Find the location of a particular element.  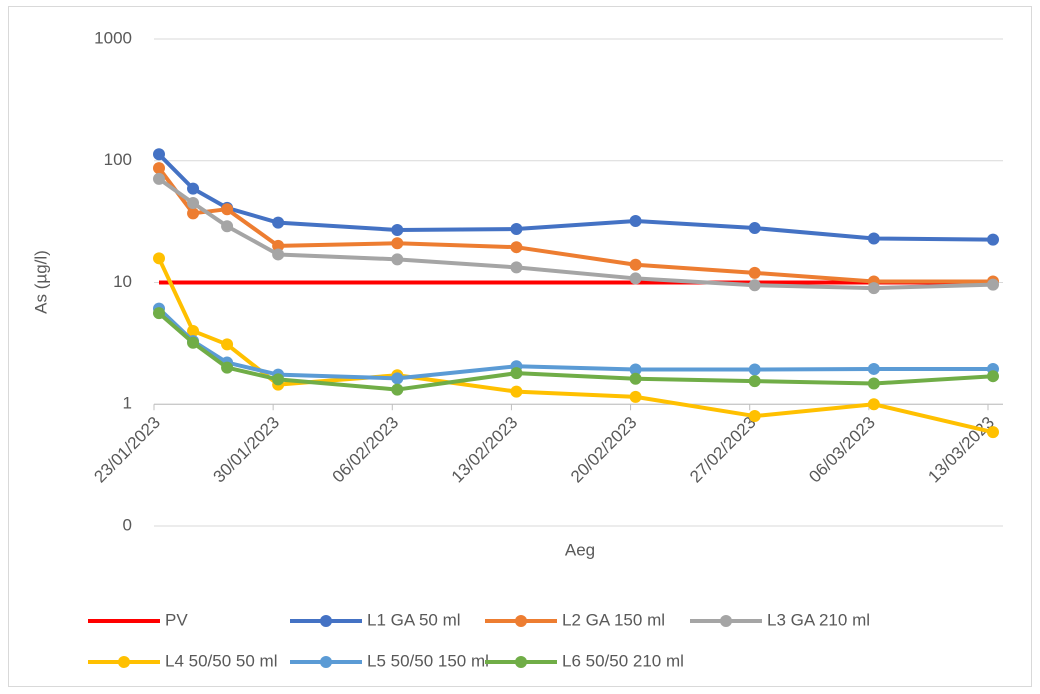

legend-label: L6 50/50 210 ml is located at coordinates (623, 660).